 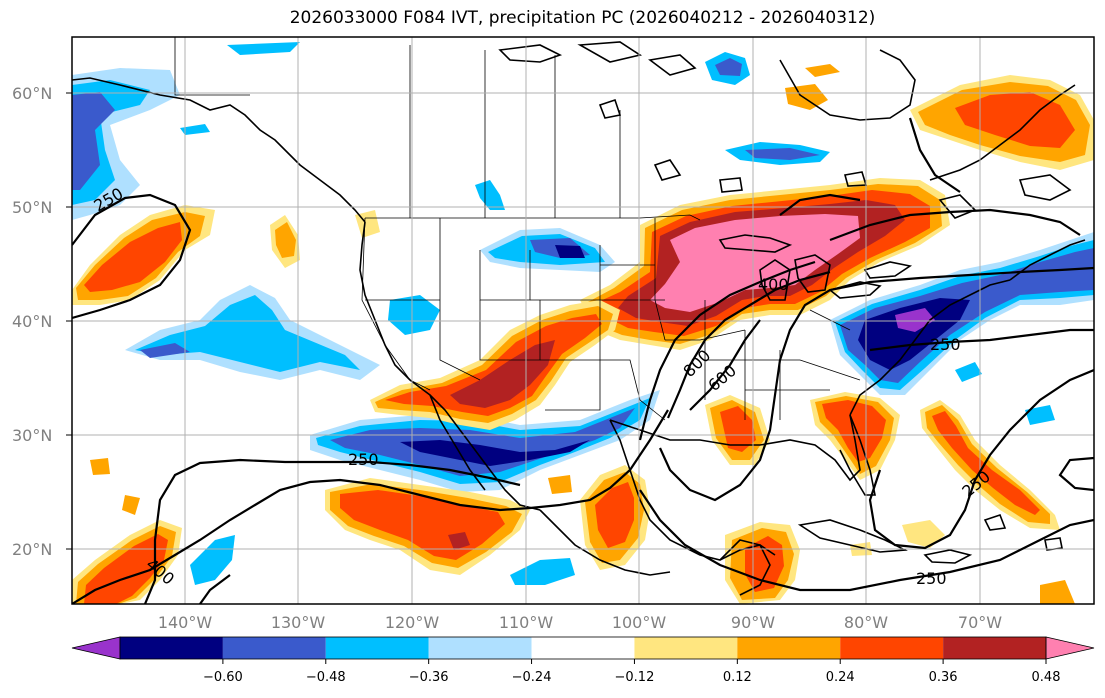 I want to click on latitude-axis: 60°N 50°N 40°N 30°N 20°N, so click(x=42, y=321).